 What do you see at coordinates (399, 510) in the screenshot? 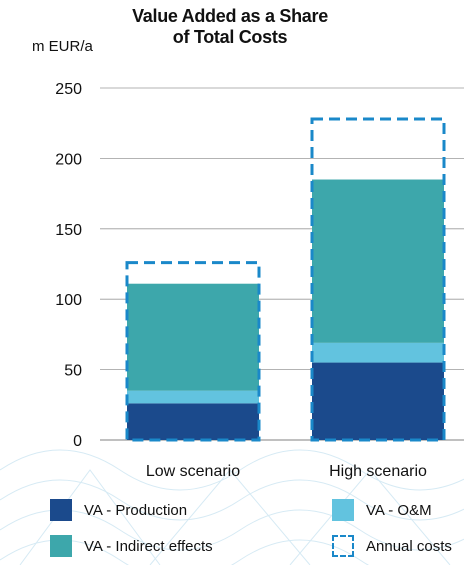
I see `legend-label-om: VA - O&M` at bounding box center [399, 510].